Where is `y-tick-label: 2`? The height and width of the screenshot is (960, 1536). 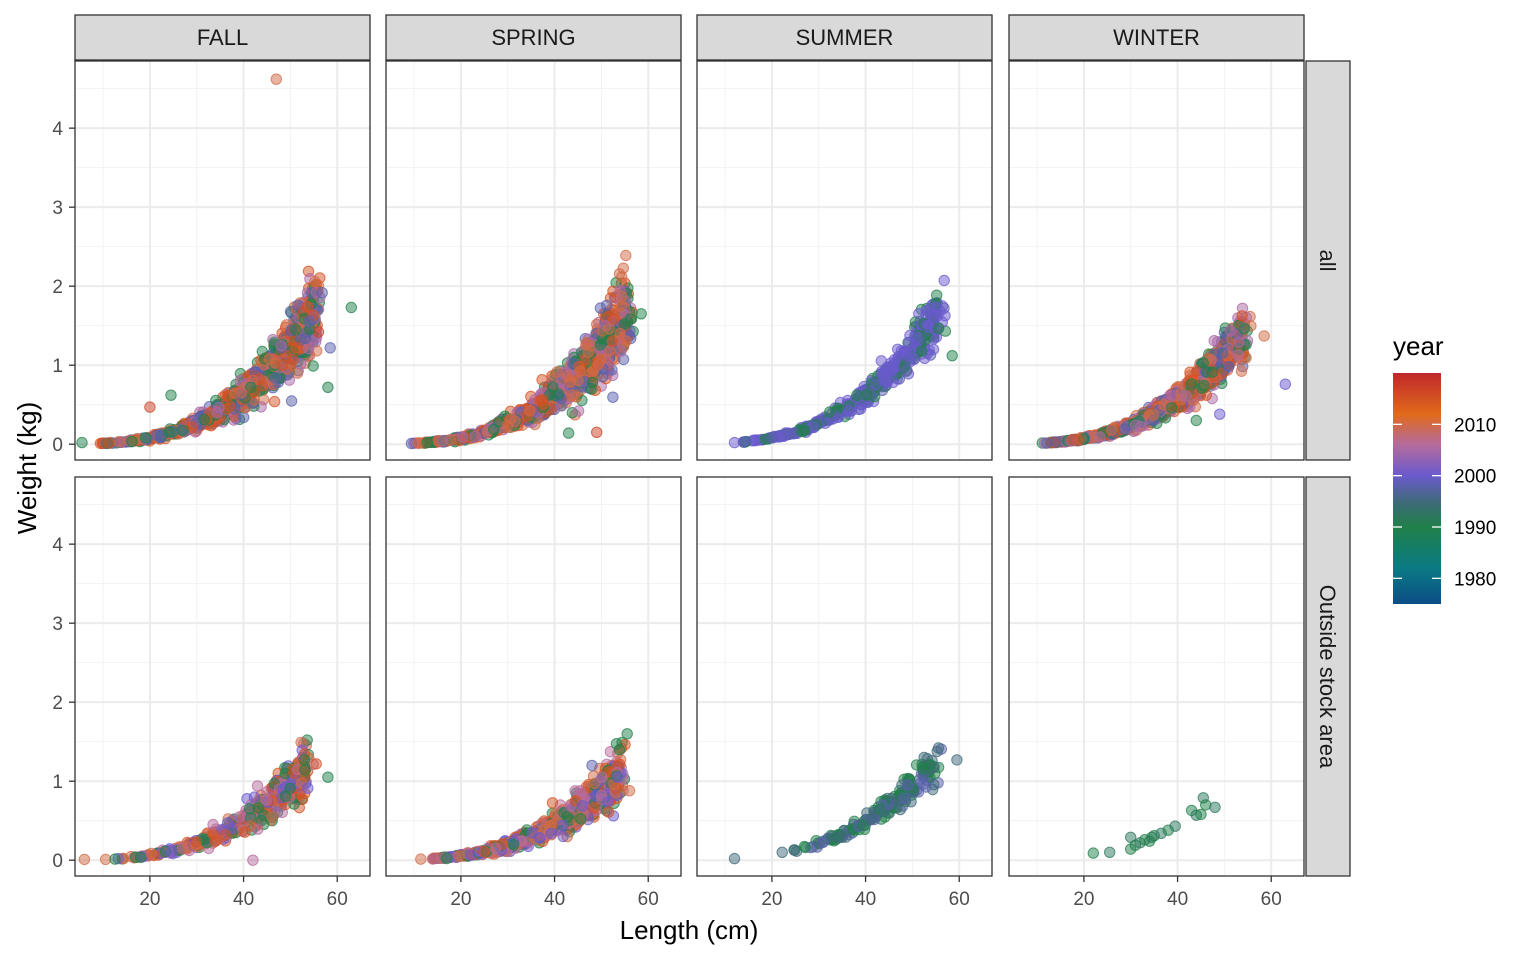
y-tick-label: 2 is located at coordinates (57, 287).